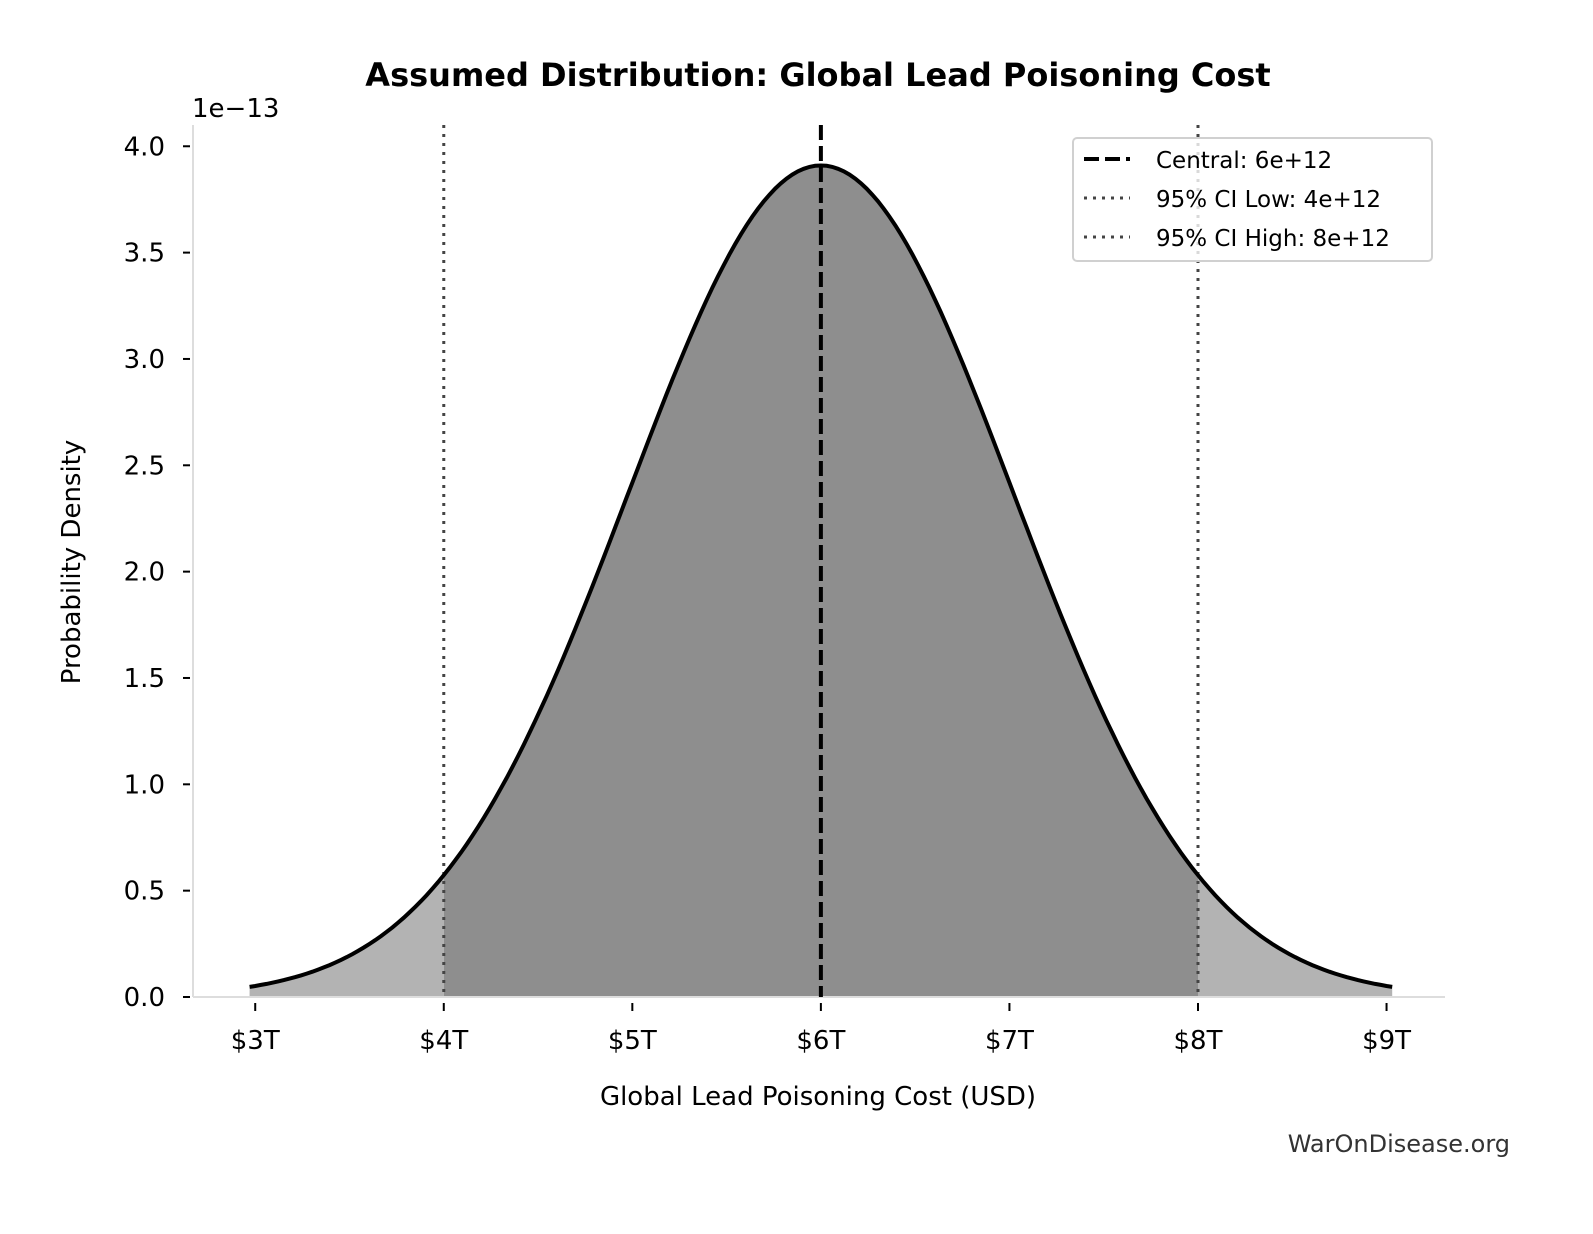 The width and height of the screenshot is (1593, 1234). Describe the element at coordinates (1198, 1041) in the screenshot. I see `x-tick-label: $8T` at that location.